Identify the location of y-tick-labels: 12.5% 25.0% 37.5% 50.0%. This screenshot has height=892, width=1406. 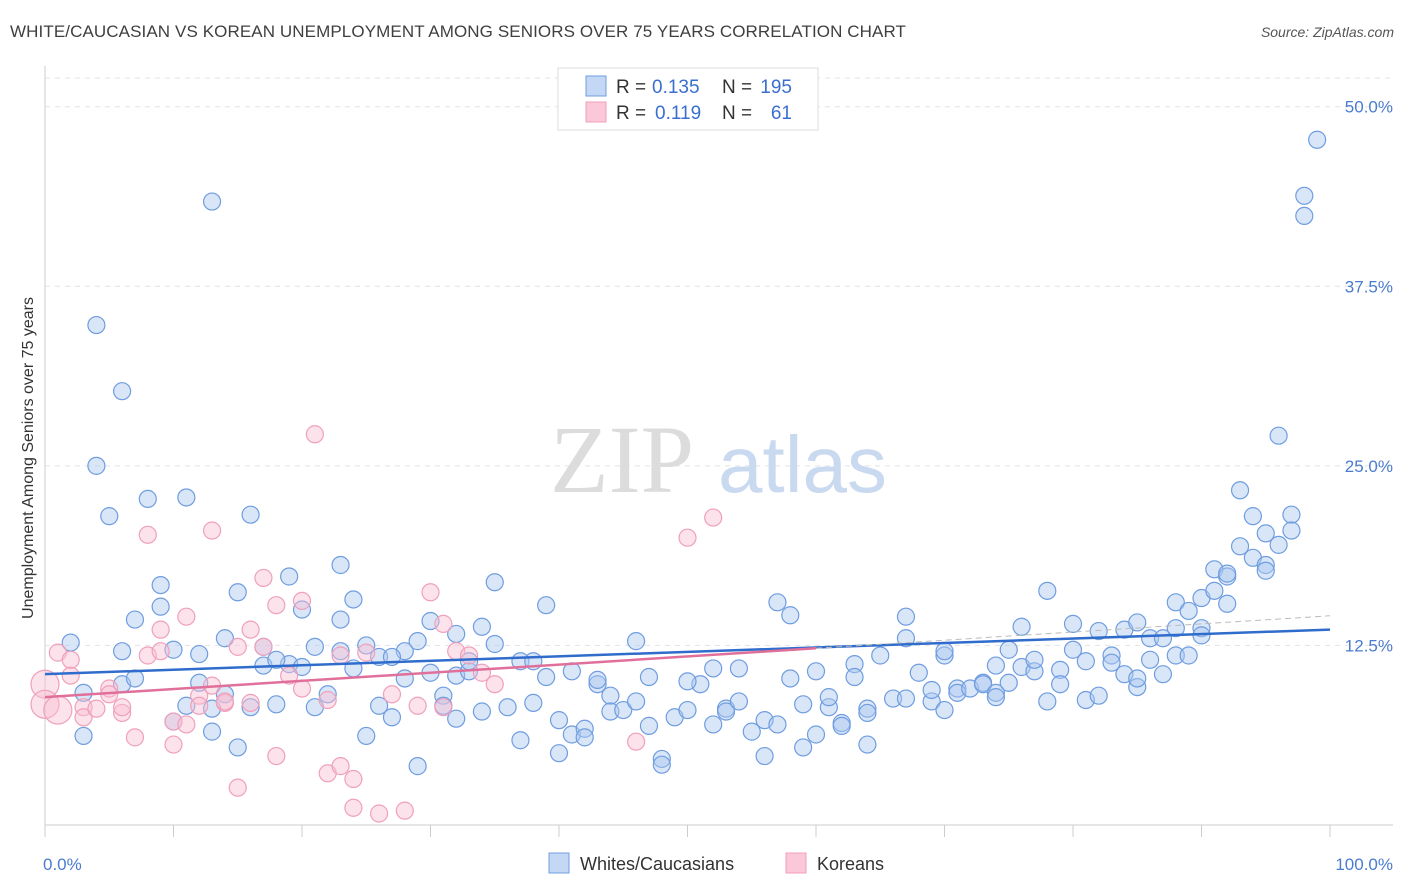
(1369, 377).